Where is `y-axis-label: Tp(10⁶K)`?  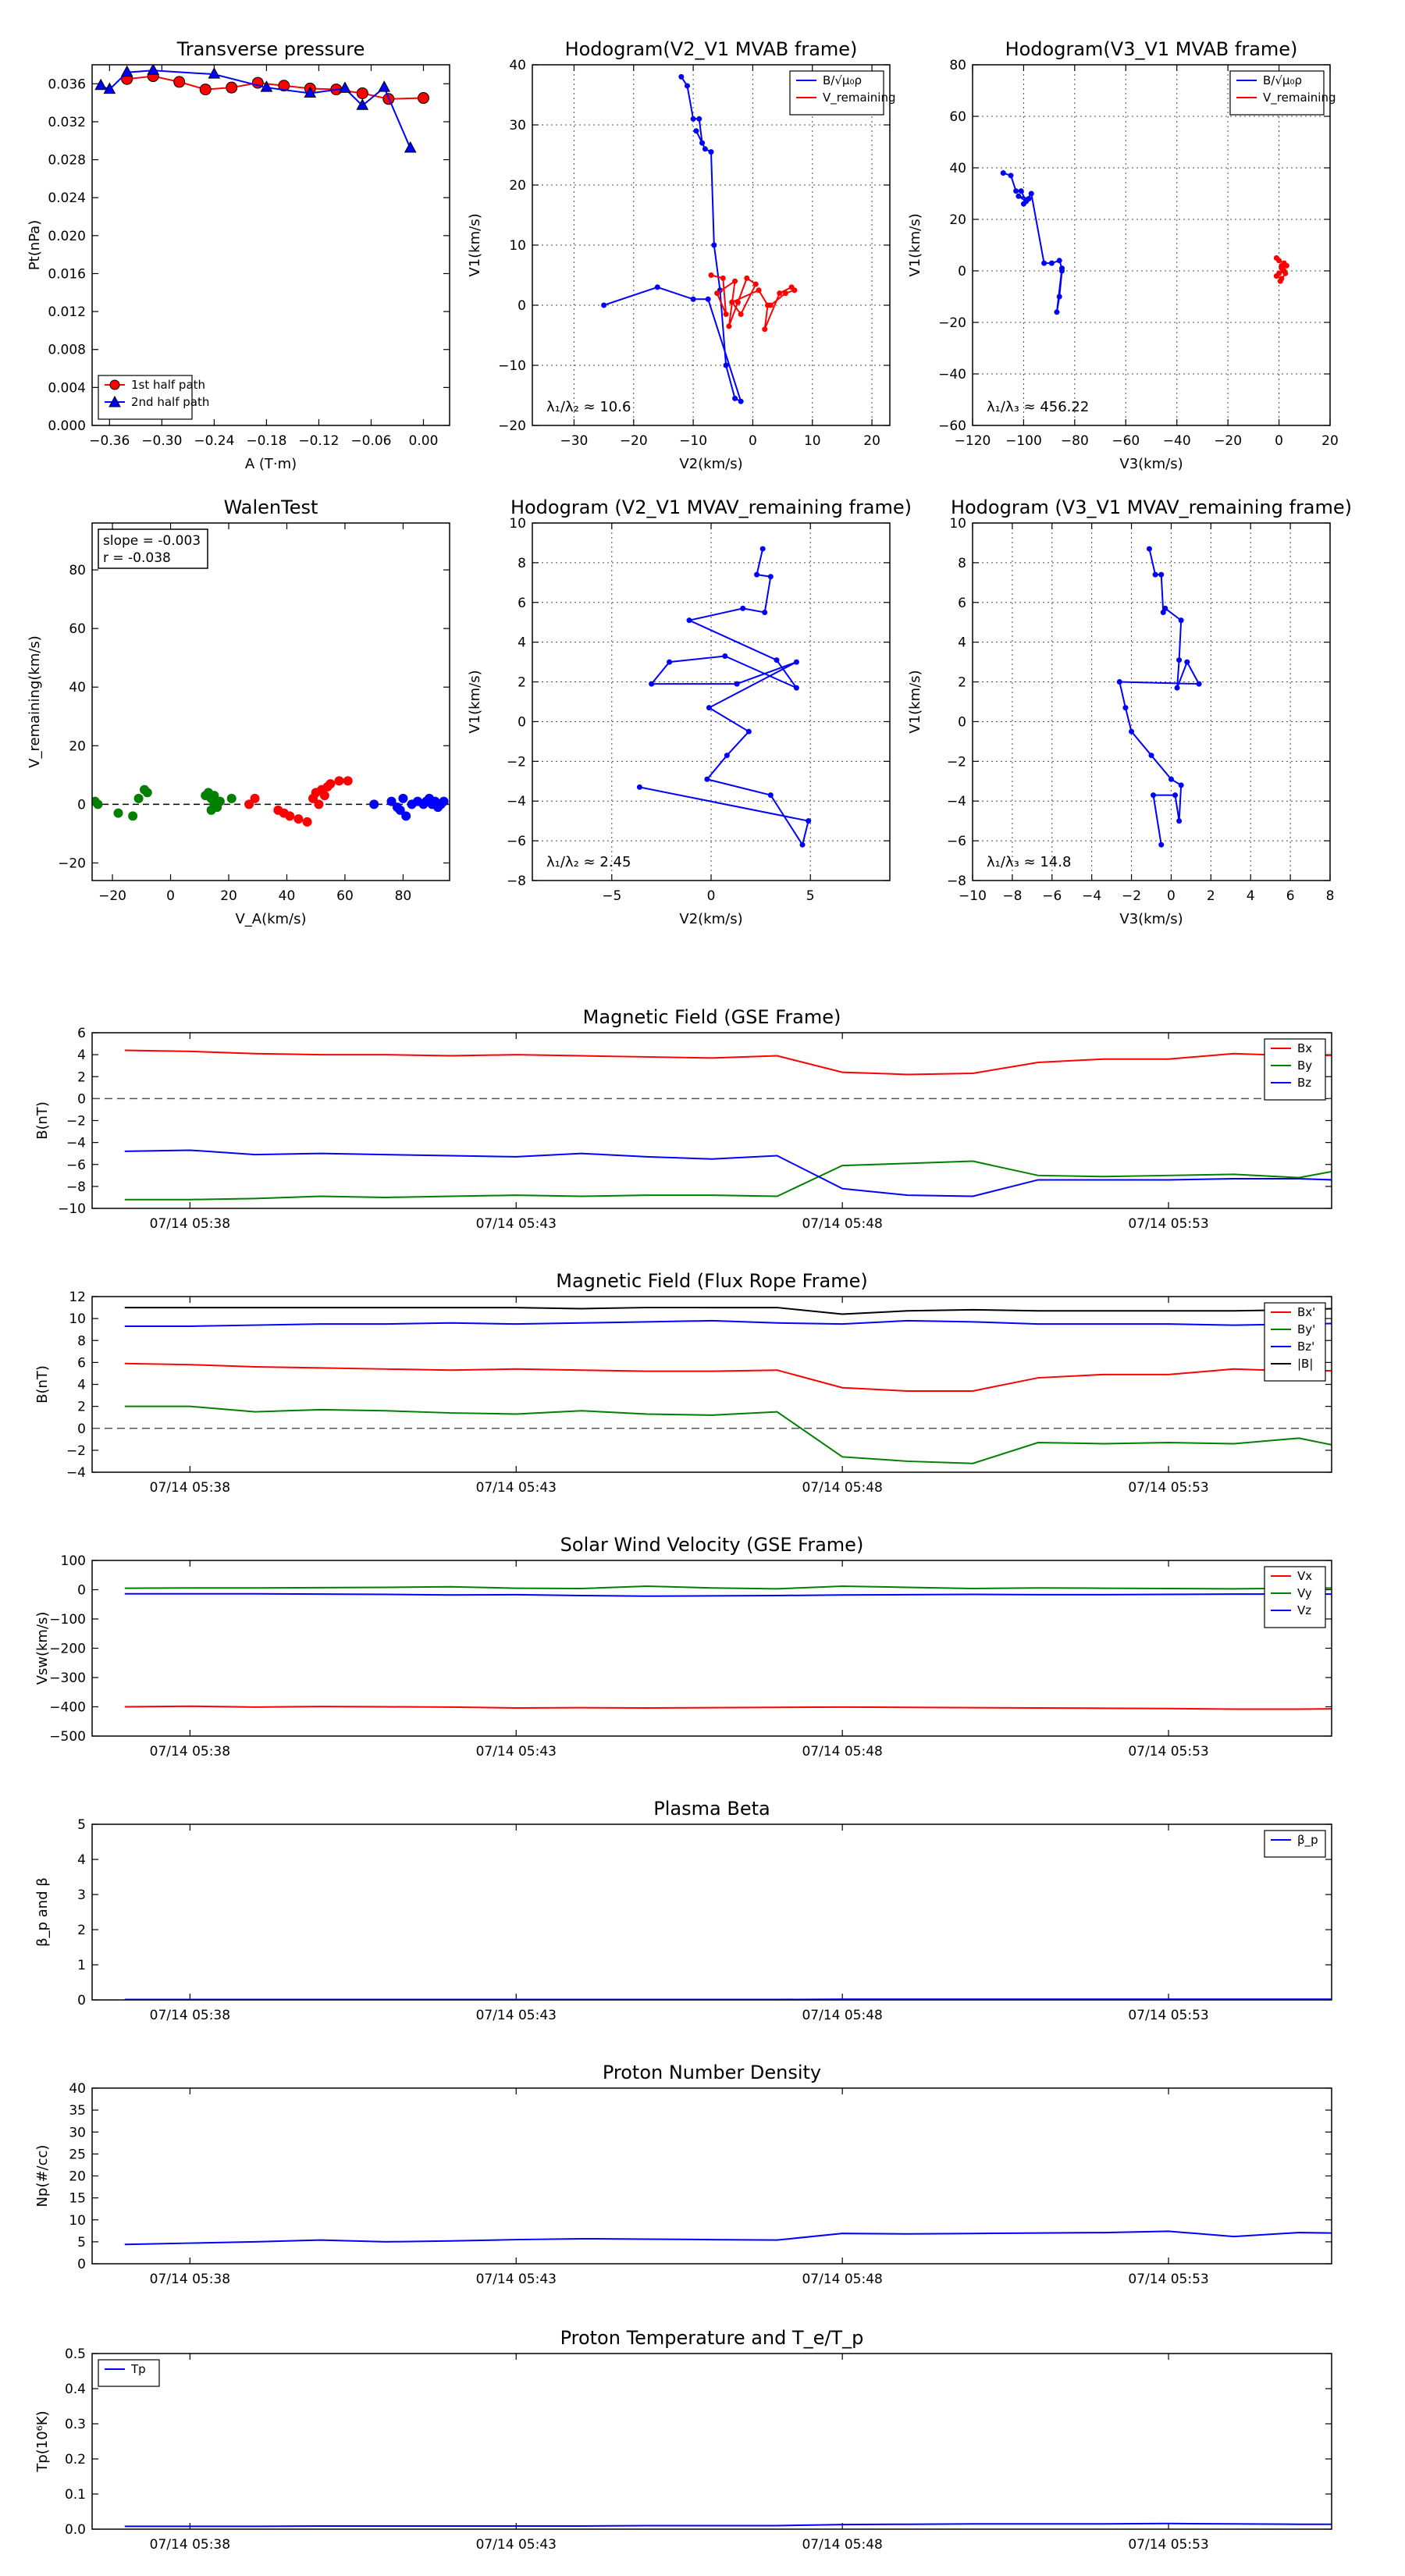 y-axis-label: Tp(10⁶K) is located at coordinates (43, 2441).